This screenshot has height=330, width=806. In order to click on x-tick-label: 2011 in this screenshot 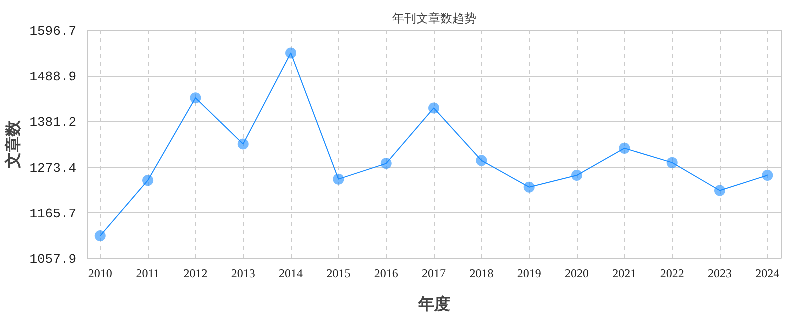, I will do `click(148, 273)`.